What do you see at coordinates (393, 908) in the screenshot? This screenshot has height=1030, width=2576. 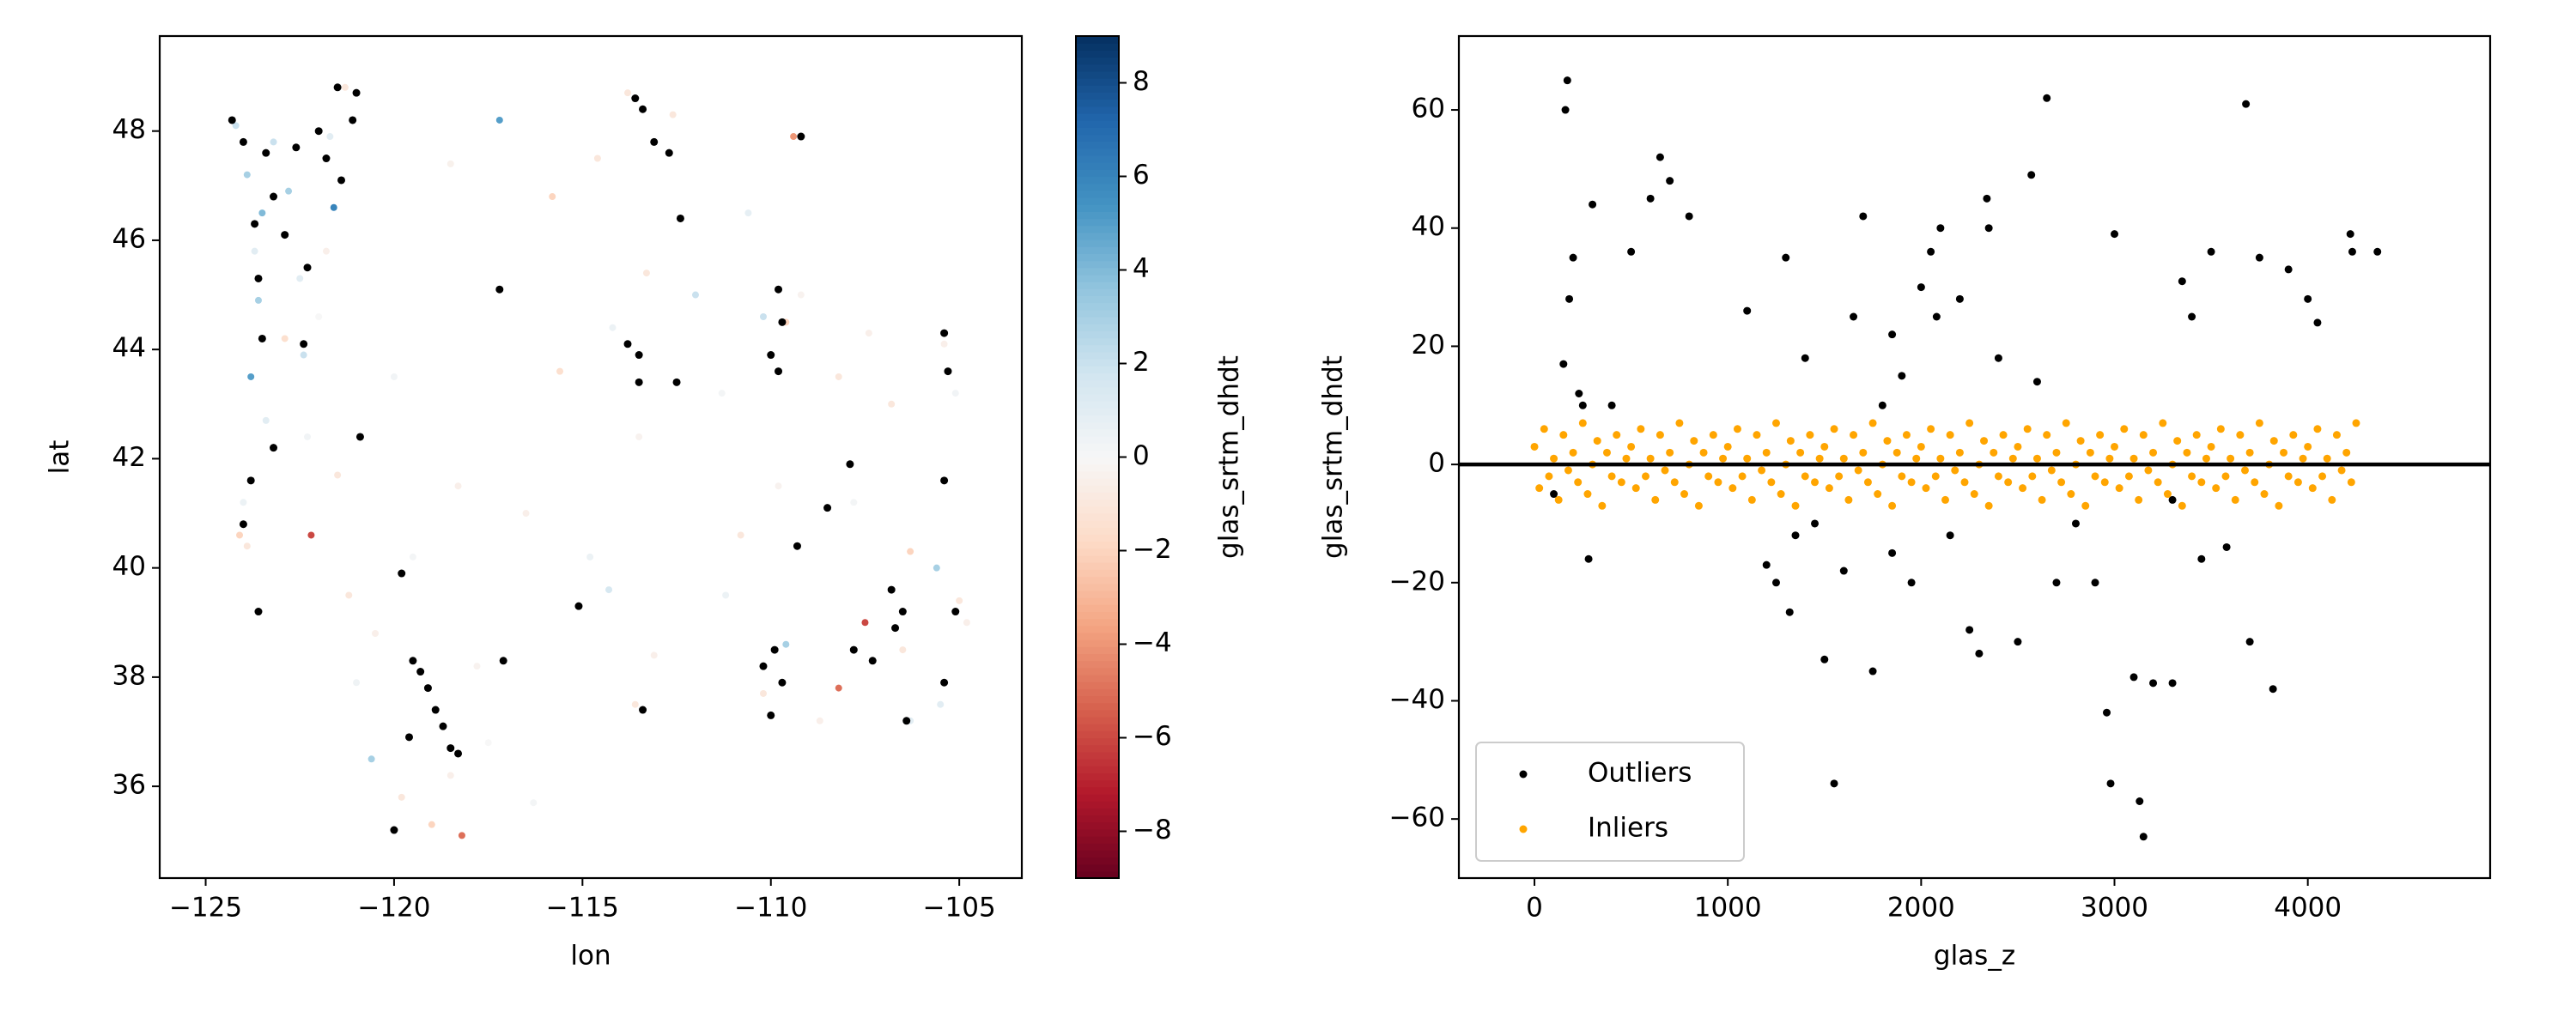 I see `x-tick-label: −120` at bounding box center [393, 908].